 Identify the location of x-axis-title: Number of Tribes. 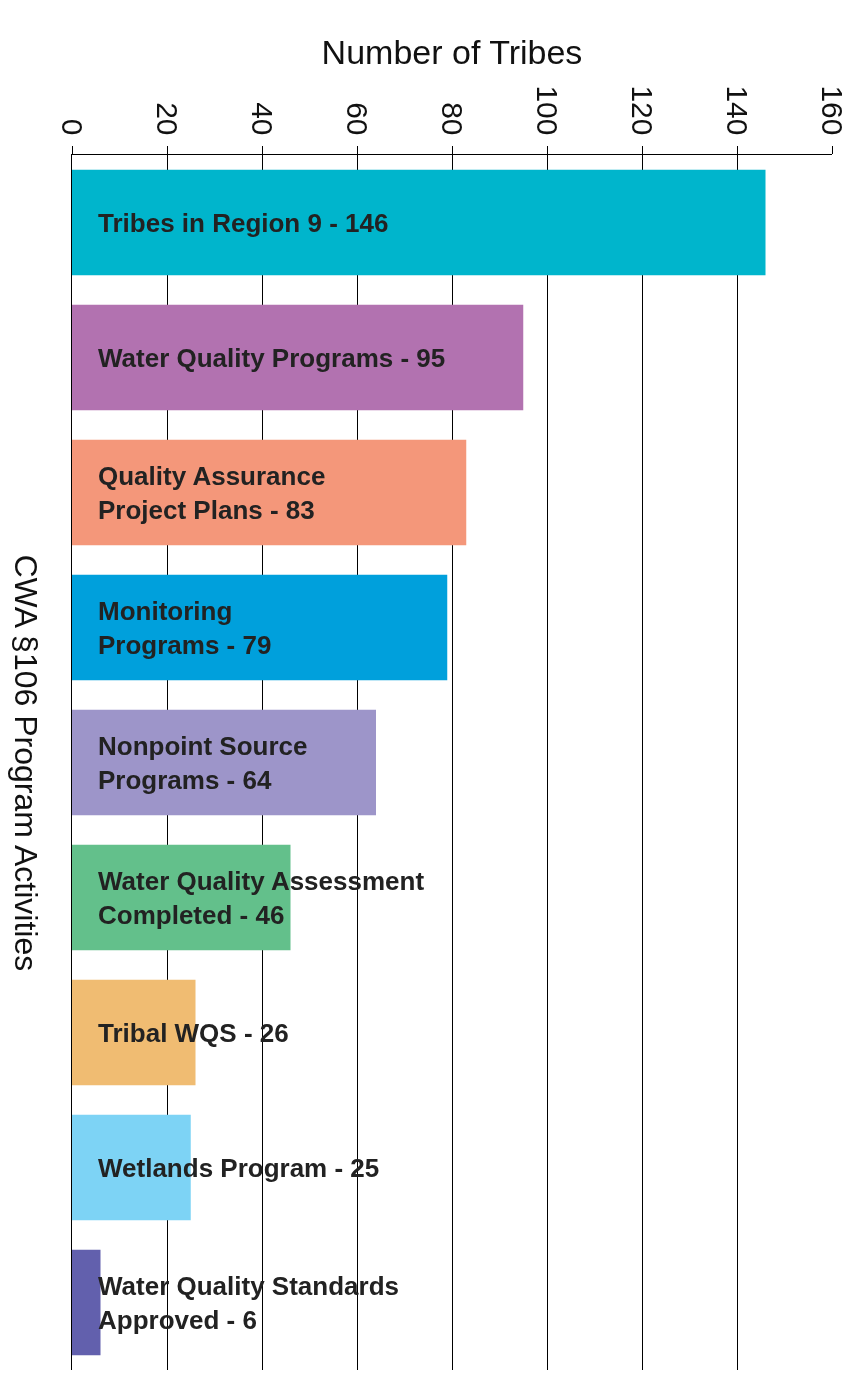
(452, 52).